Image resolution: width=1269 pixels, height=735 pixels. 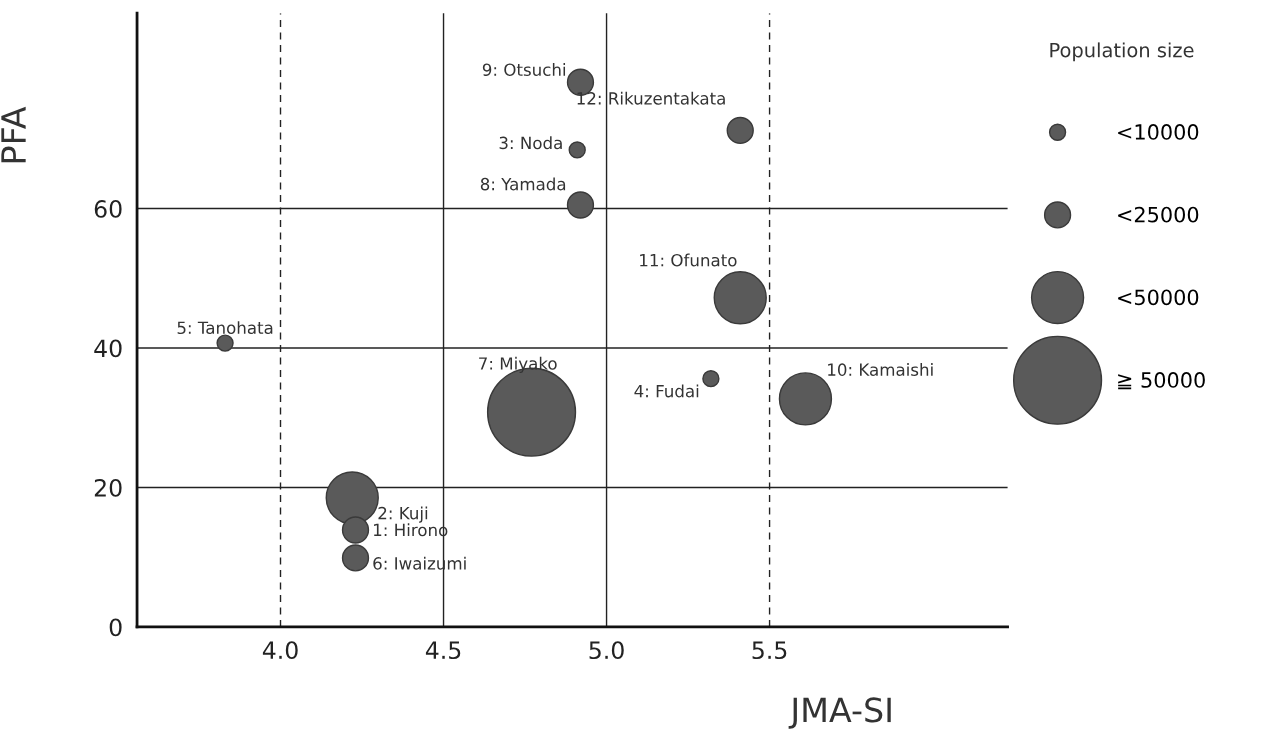 I want to click on annotation: 11: Ofunato, so click(x=688, y=260).